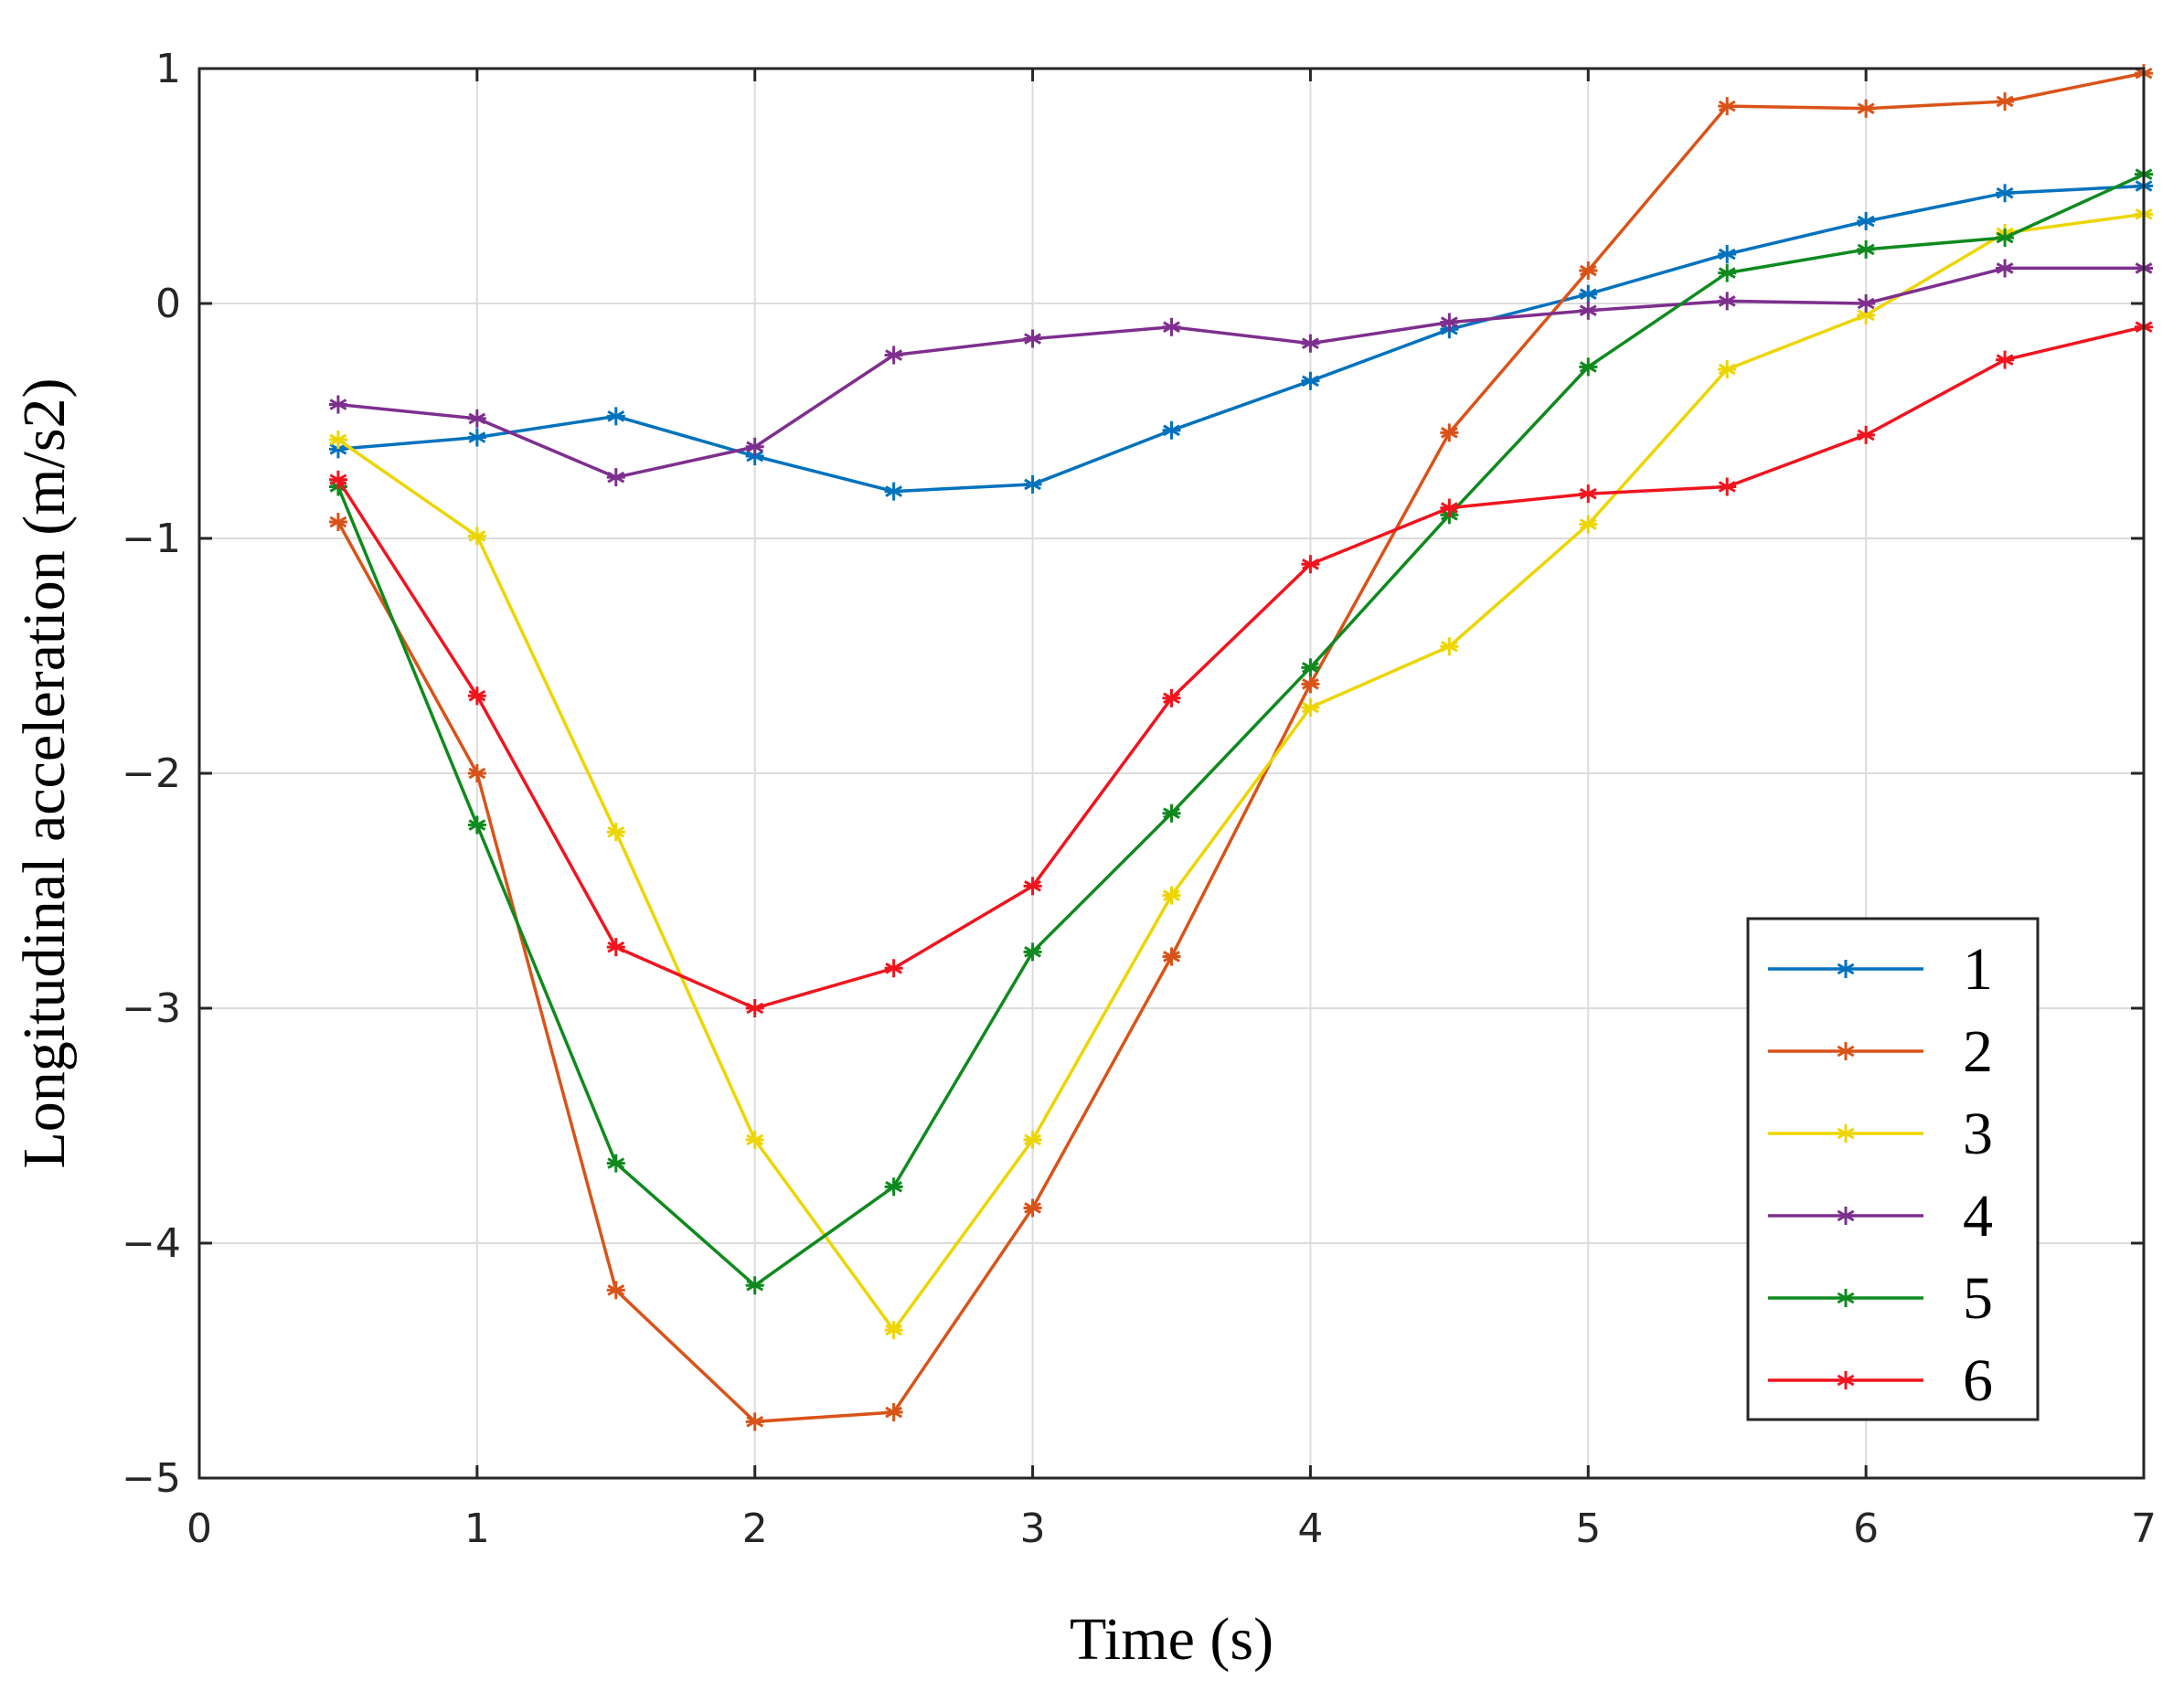 Image resolution: width=2184 pixels, height=1702 pixels. I want to click on legend-label: 6, so click(1978, 1380).